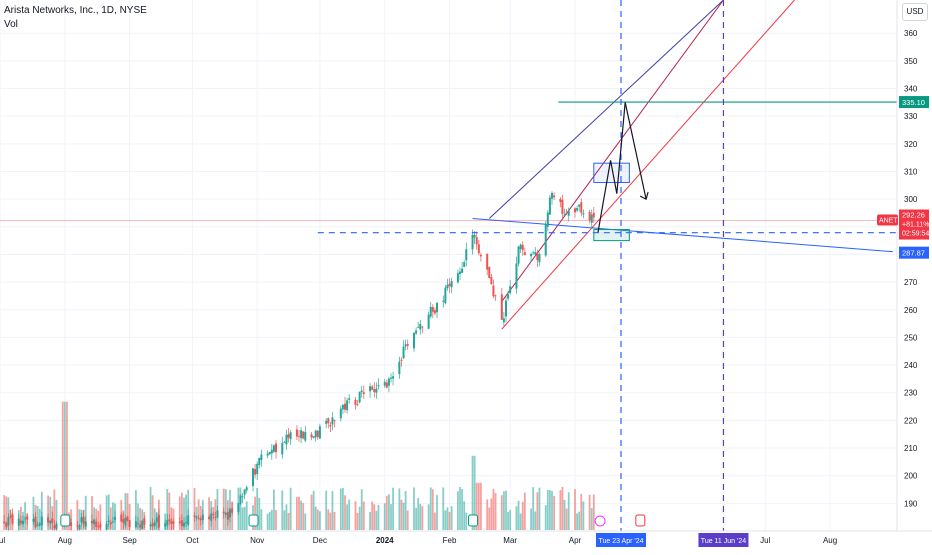 Image resolution: width=932 pixels, height=555 pixels. What do you see at coordinates (2, 540) in the screenshot?
I see `x-tick-label: Jul` at bounding box center [2, 540].